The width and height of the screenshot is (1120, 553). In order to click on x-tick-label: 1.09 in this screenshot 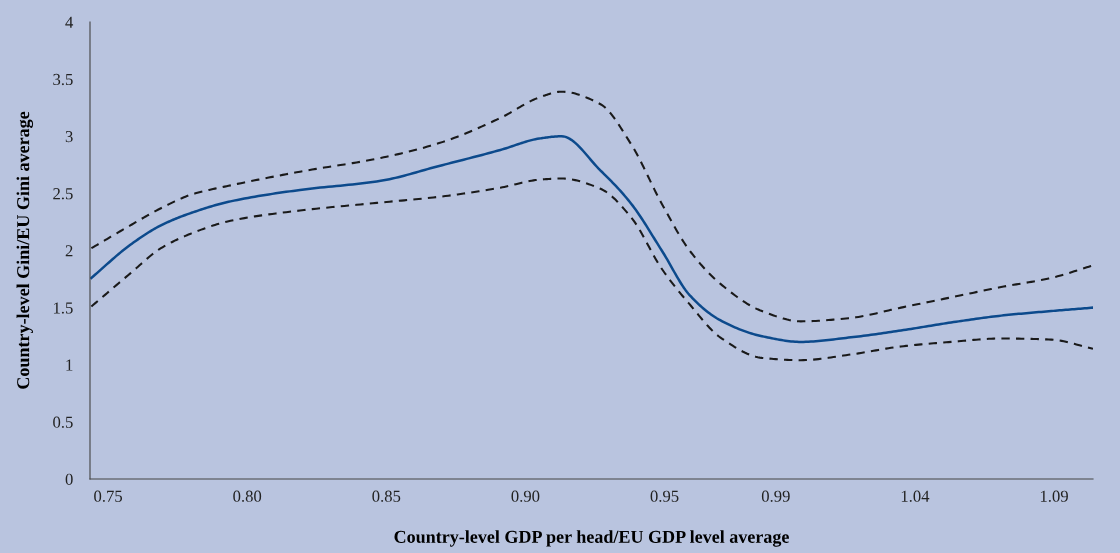, I will do `click(1054, 496)`.